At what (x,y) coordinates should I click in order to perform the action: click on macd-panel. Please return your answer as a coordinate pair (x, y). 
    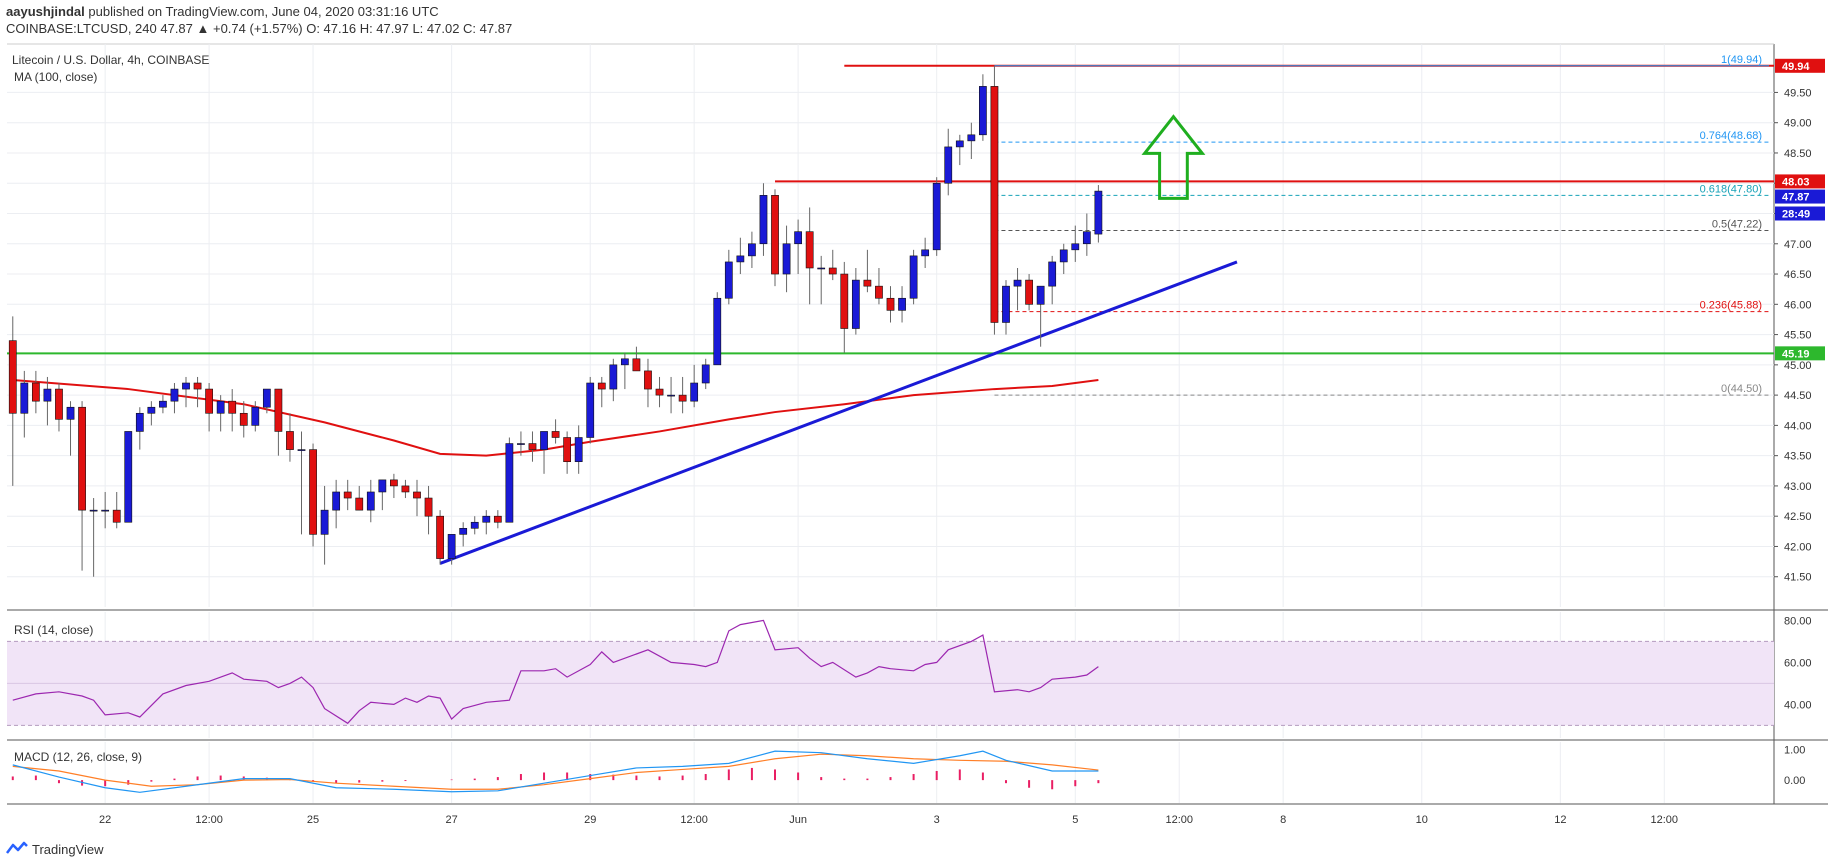
    Looking at the image, I should click on (555, 771).